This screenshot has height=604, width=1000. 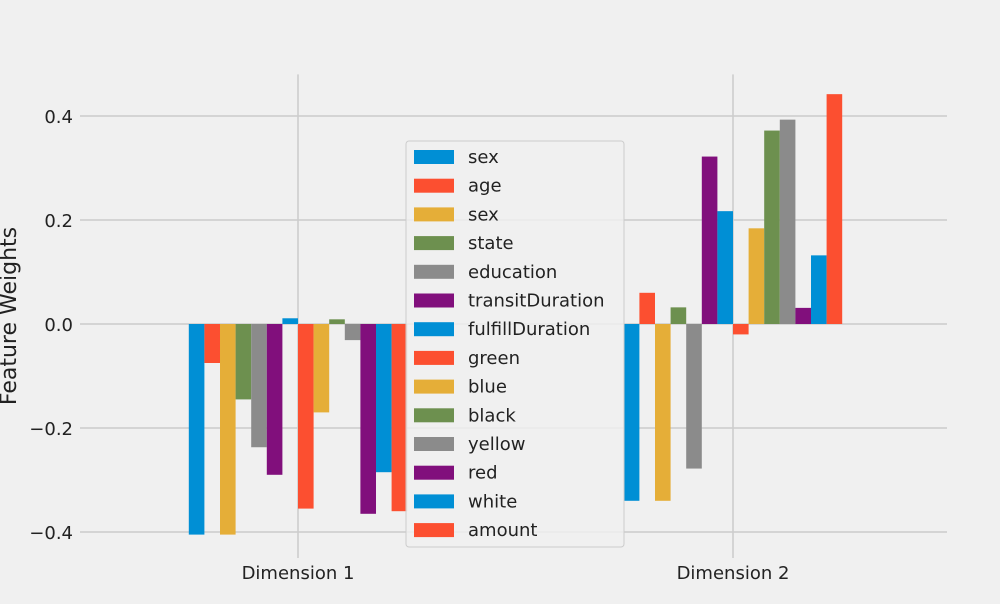 What do you see at coordinates (492, 501) in the screenshot?
I see `legend-label: white` at bounding box center [492, 501].